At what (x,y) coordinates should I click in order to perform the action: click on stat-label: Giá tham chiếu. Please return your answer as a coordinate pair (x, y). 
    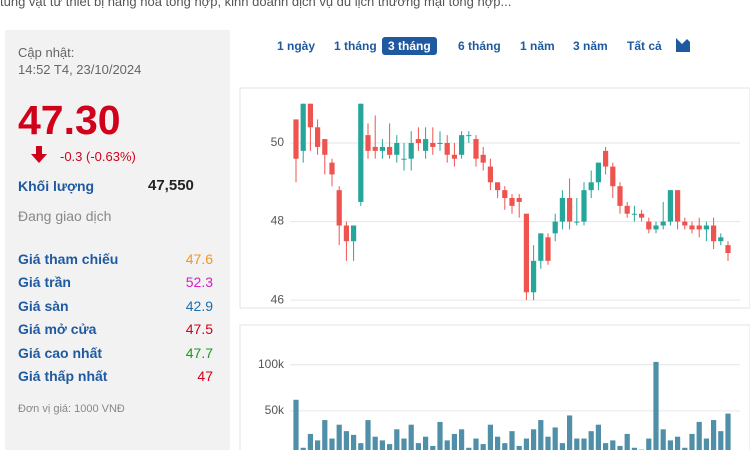
    Looking at the image, I should click on (68, 259).